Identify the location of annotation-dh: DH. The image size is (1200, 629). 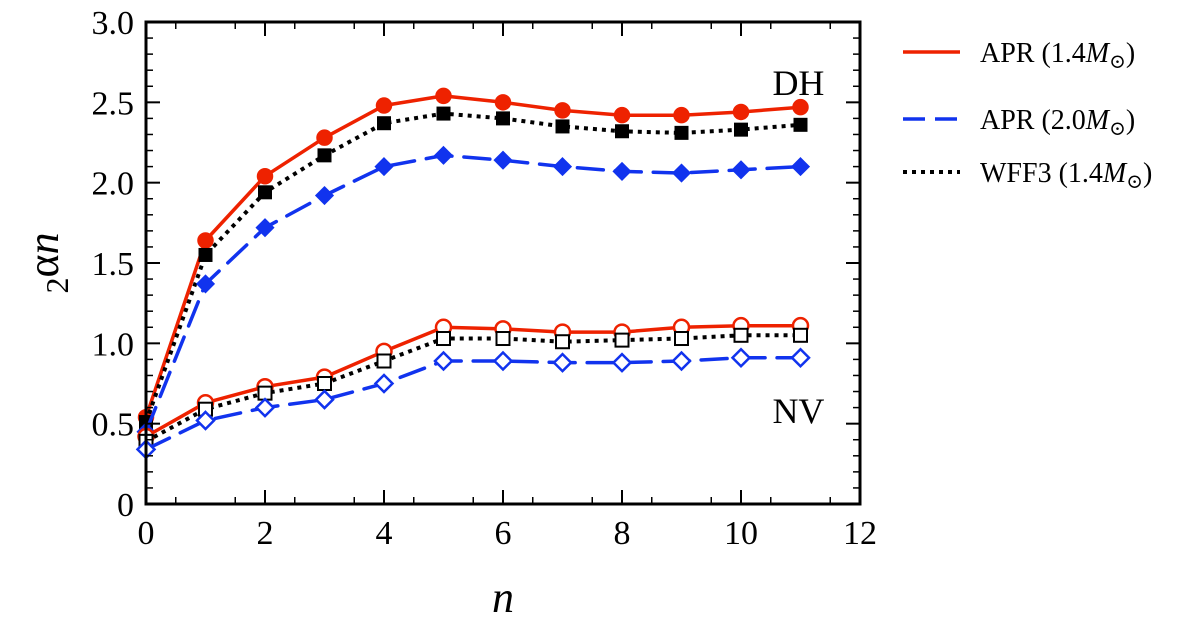
(798, 83).